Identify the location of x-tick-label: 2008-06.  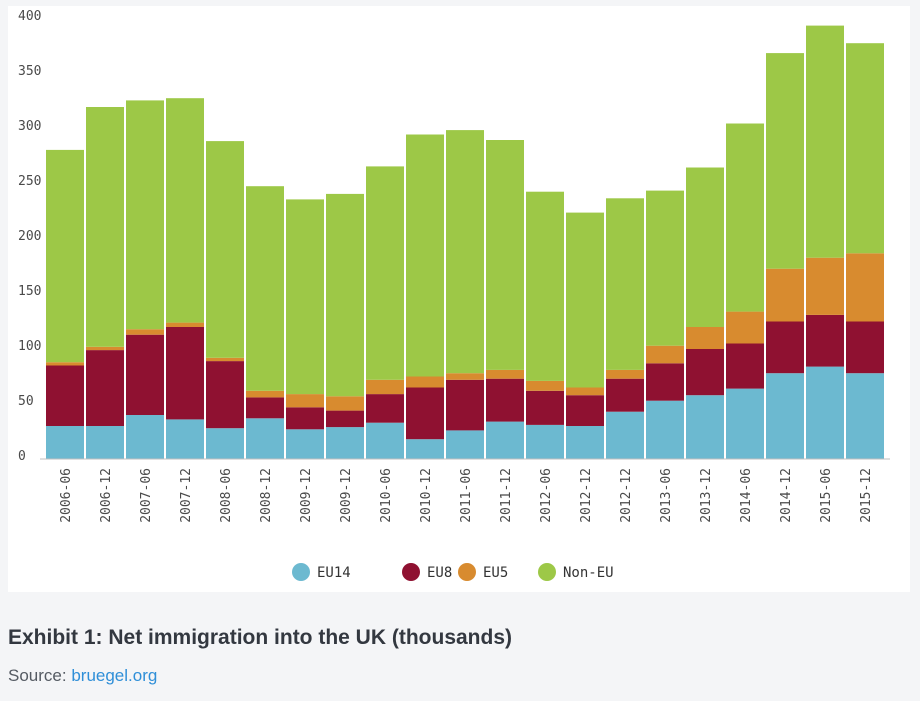
(226, 495).